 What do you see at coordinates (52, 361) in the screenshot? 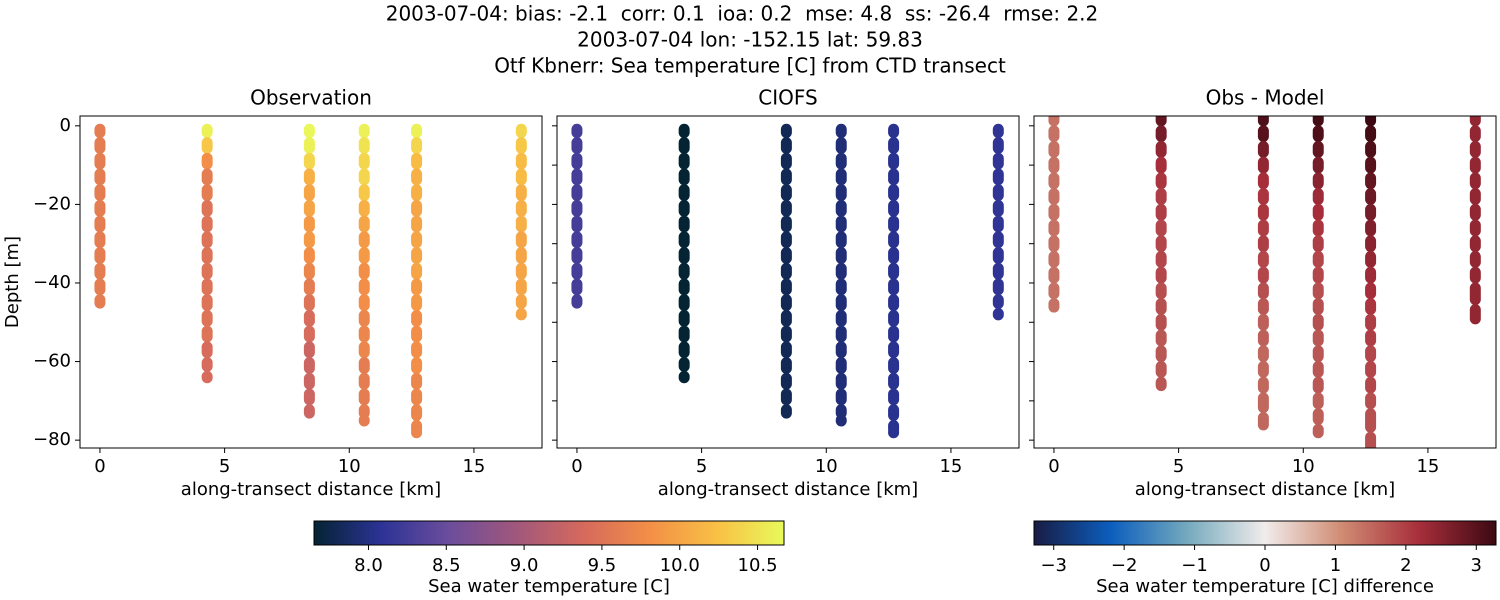
I see `y-tick-label: −60` at bounding box center [52, 361].